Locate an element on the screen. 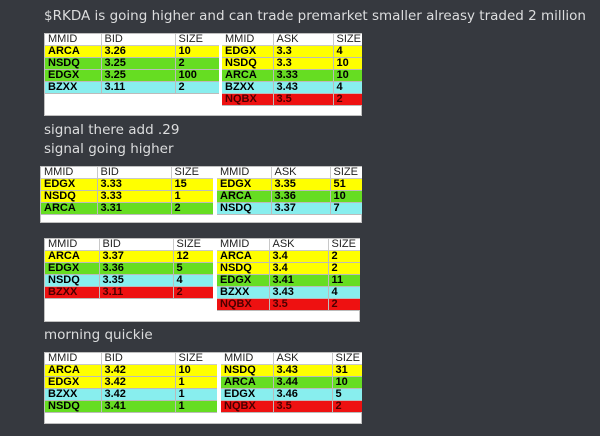 The width and height of the screenshot is (600, 436). quote-row: ARCA 3.31 2 is located at coordinates (127, 208).